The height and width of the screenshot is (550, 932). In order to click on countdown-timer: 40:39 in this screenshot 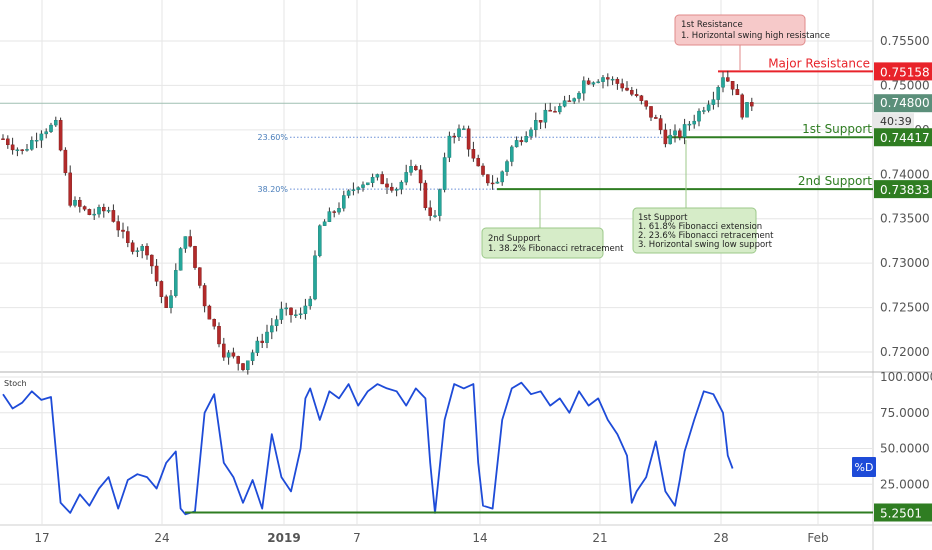, I will do `click(896, 121)`.